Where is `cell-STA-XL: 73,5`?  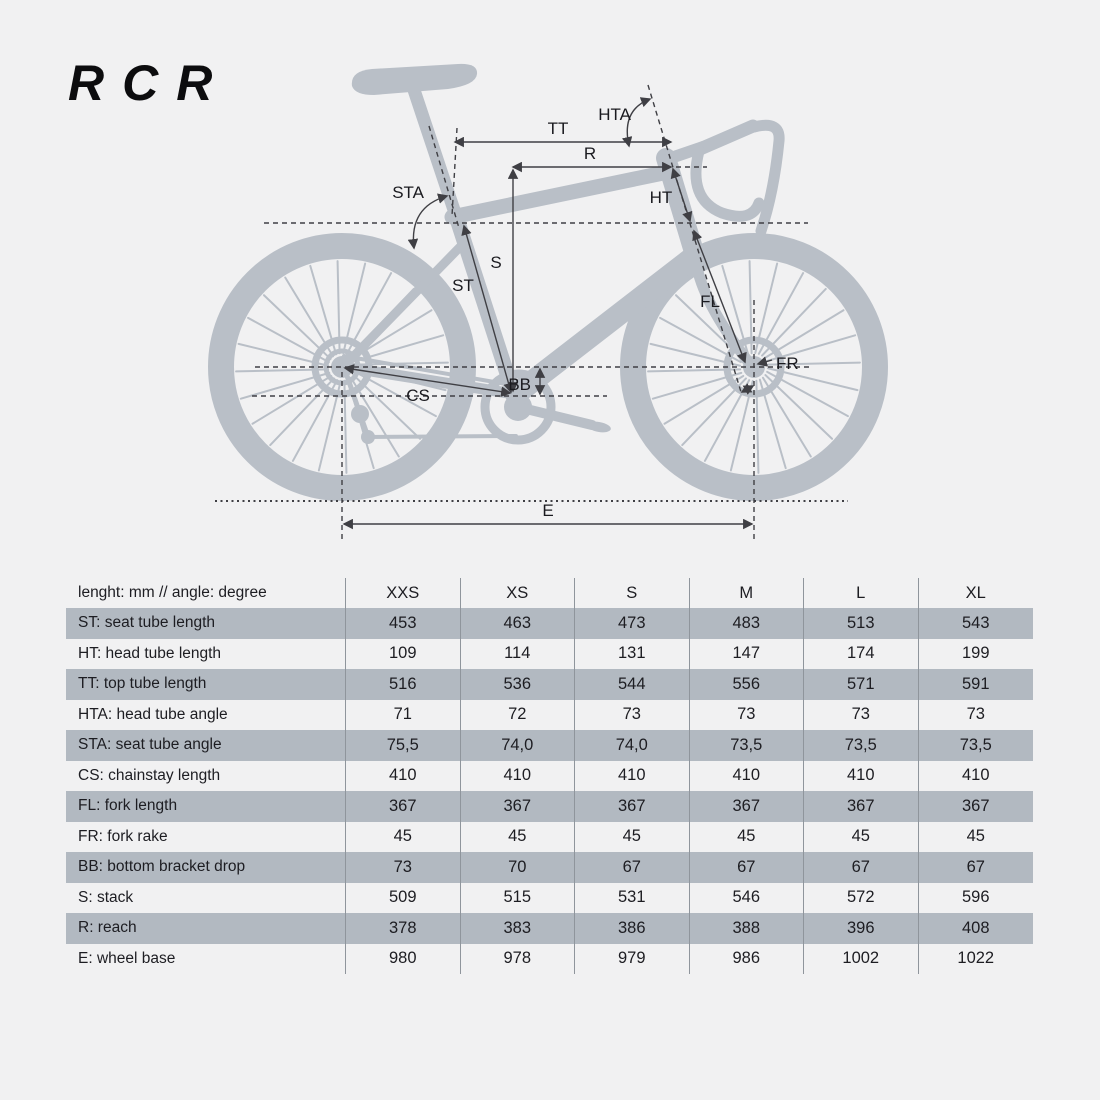 cell-STA-XL: 73,5 is located at coordinates (975, 744).